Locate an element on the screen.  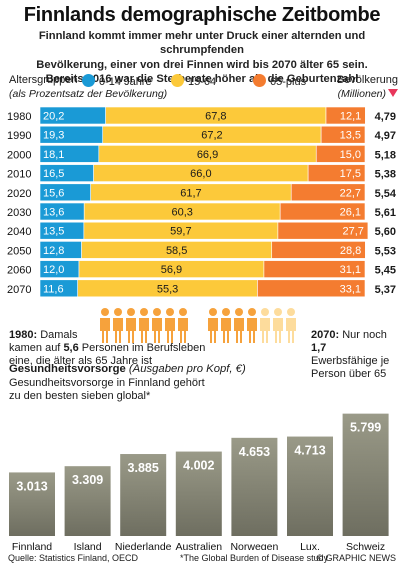
note-2070-text-b: Ewerbsfähige je is located at coordinates (350, 361).